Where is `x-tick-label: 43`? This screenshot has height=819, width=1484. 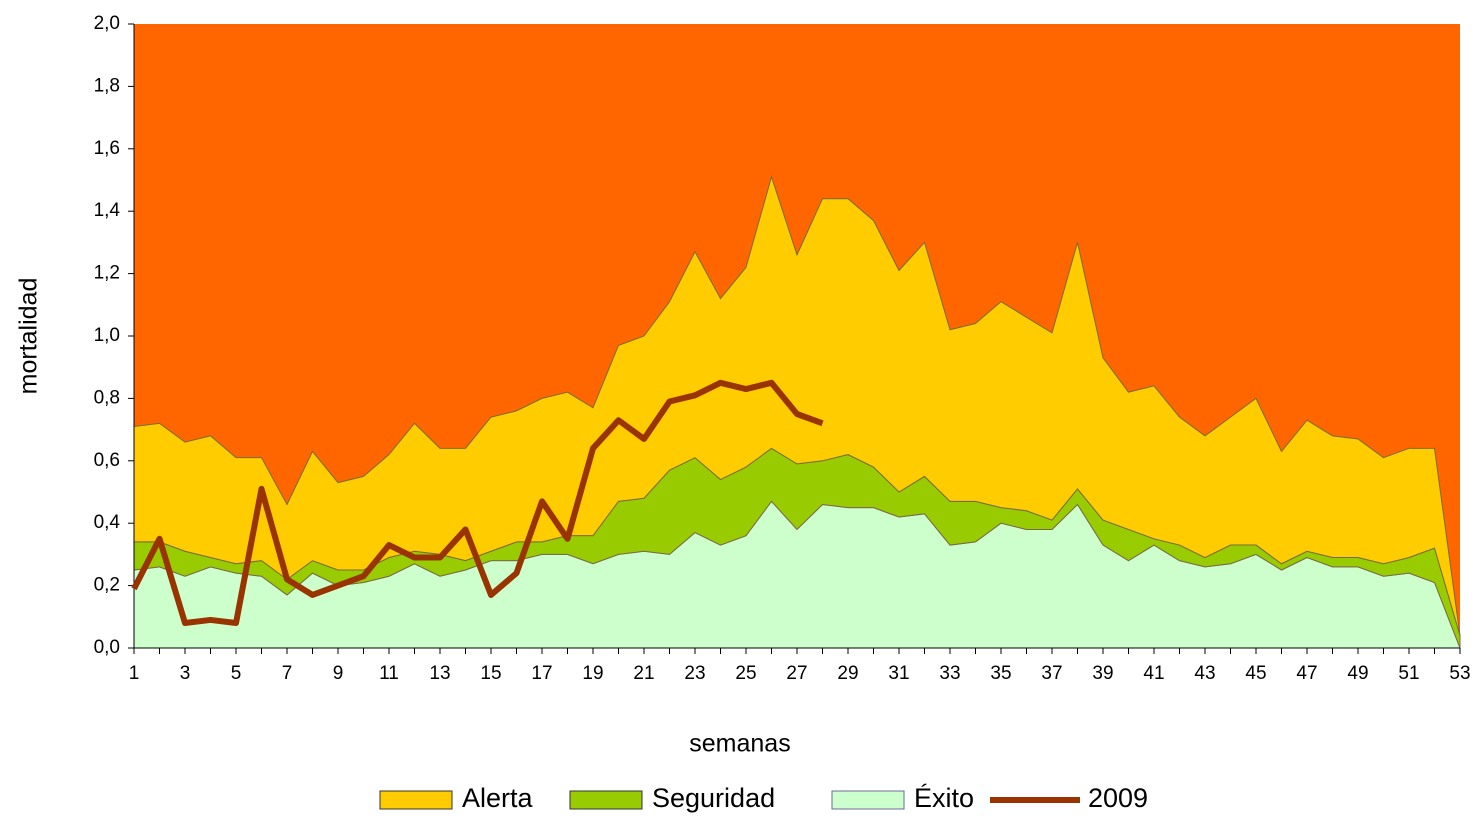
x-tick-label: 43 is located at coordinates (1204, 673).